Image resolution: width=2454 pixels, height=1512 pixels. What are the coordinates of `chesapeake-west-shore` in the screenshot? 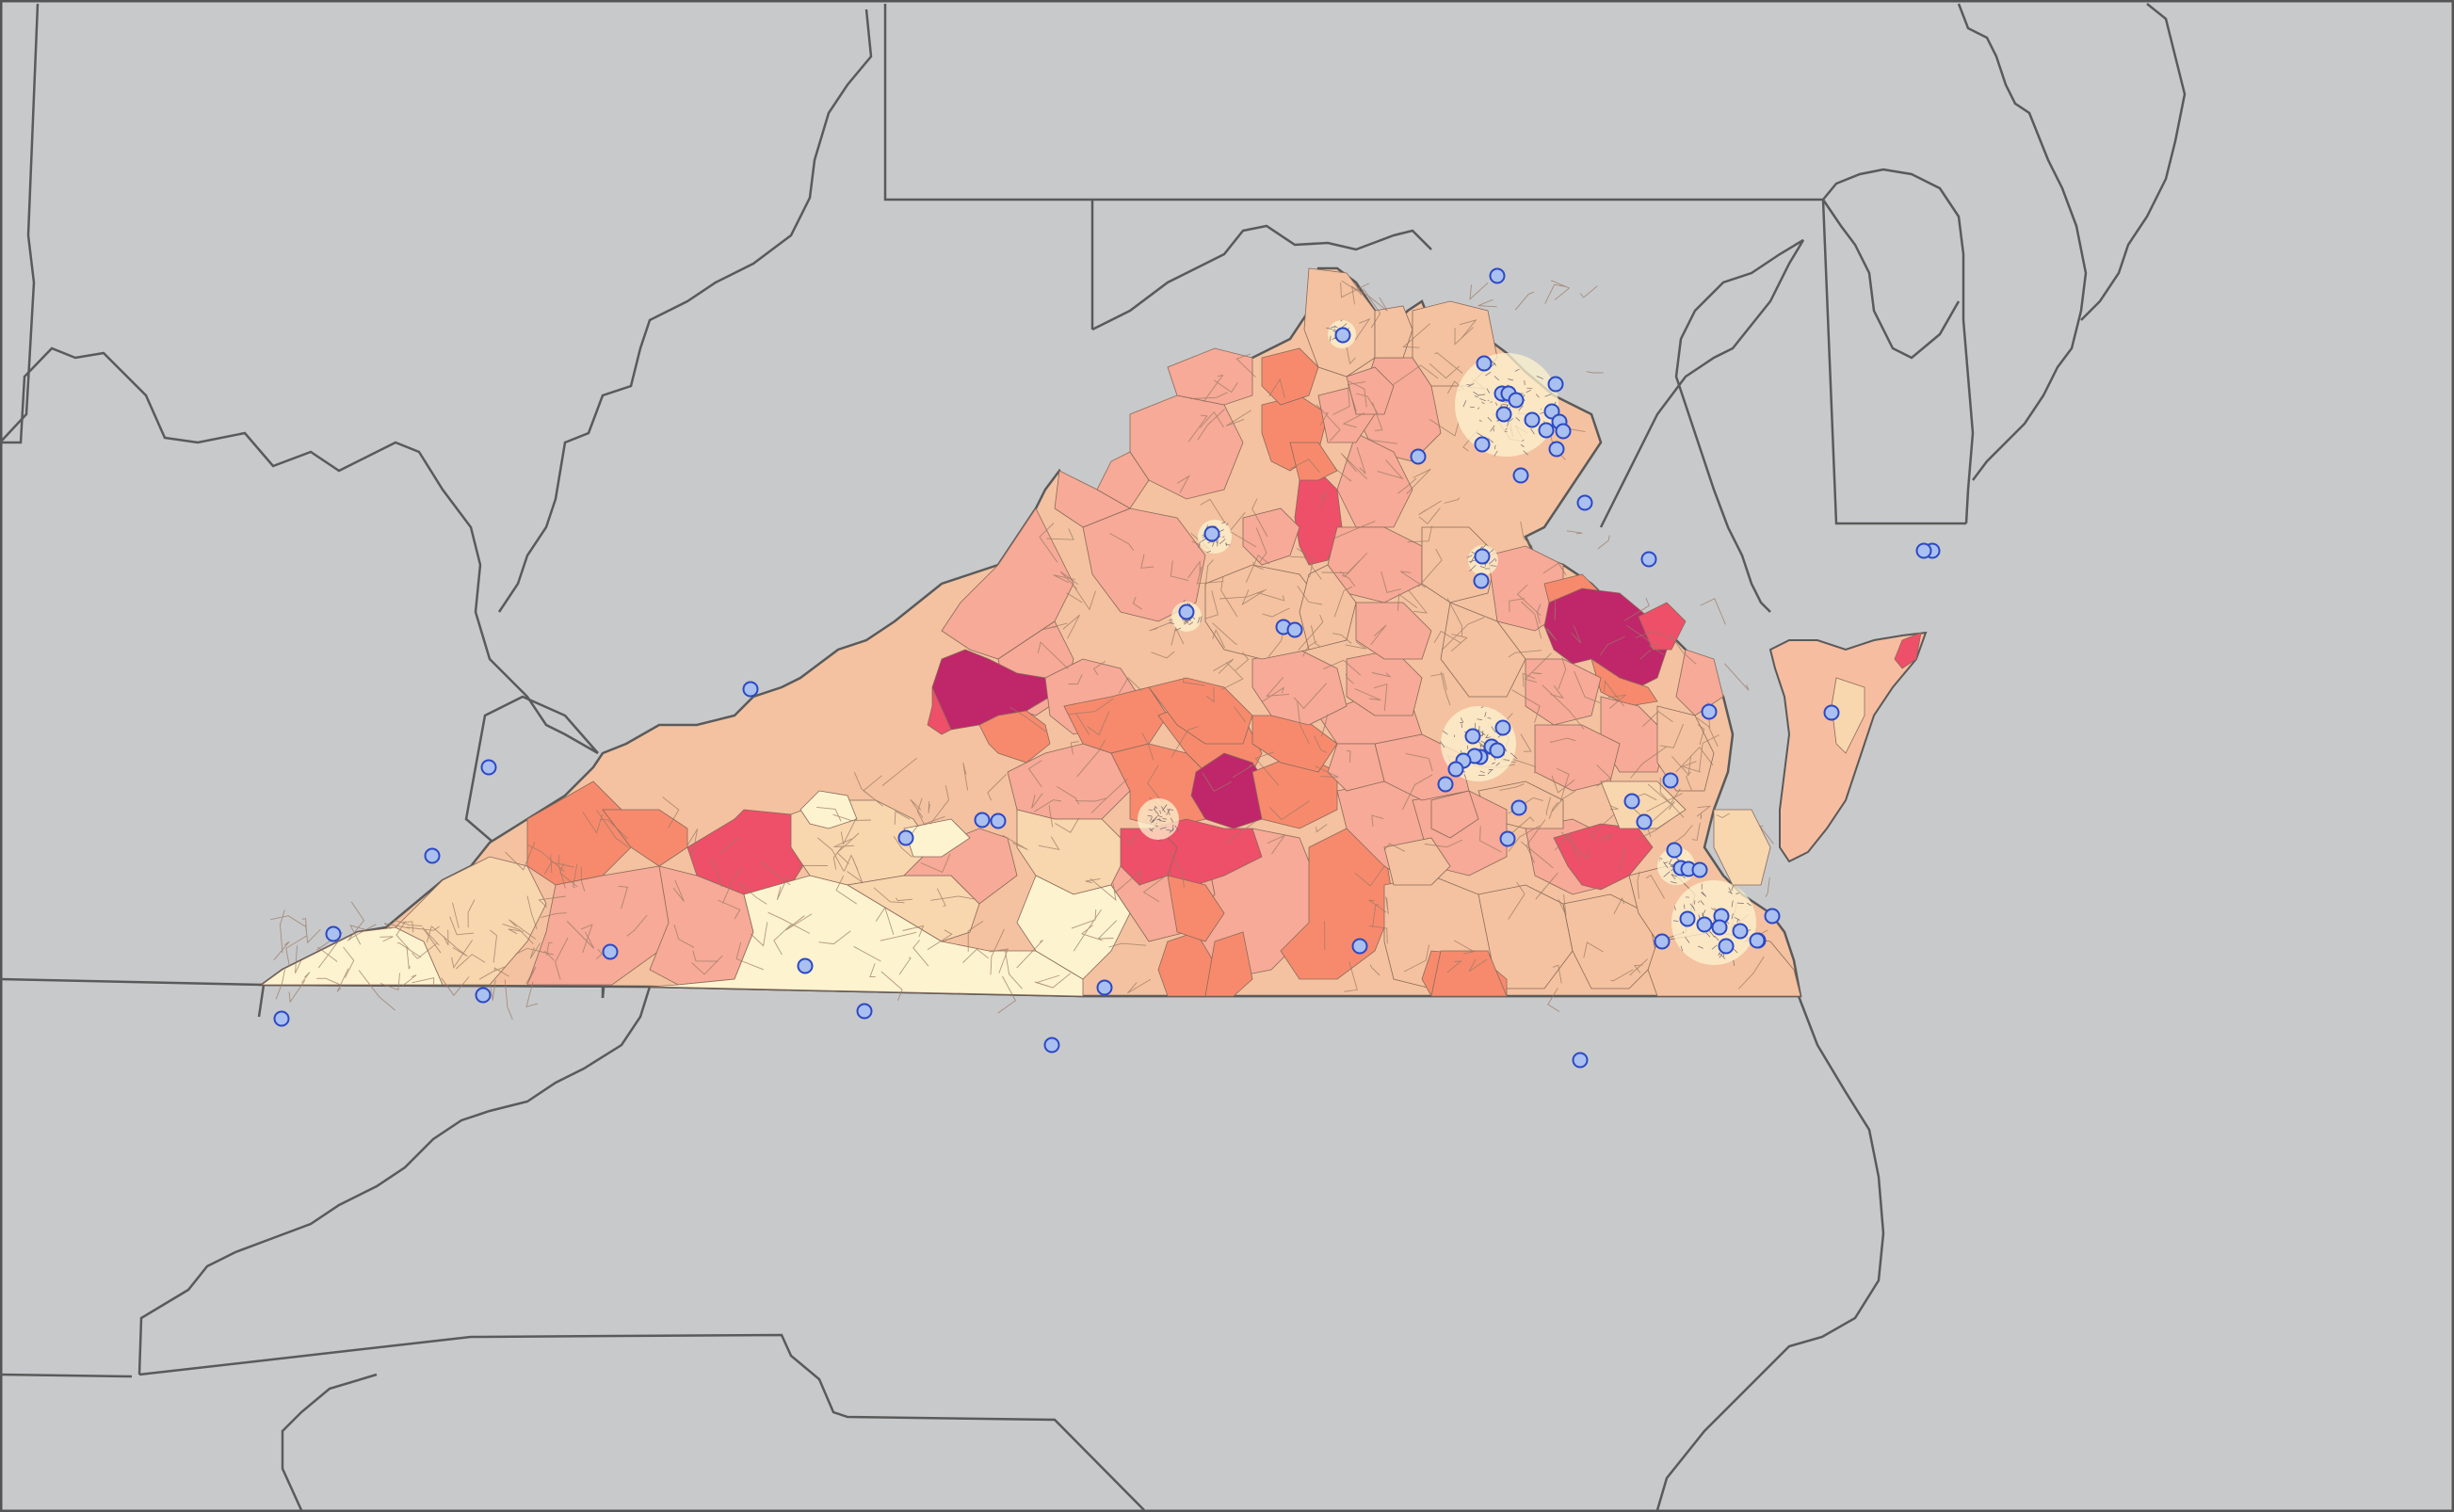 It's located at (1702, 425).